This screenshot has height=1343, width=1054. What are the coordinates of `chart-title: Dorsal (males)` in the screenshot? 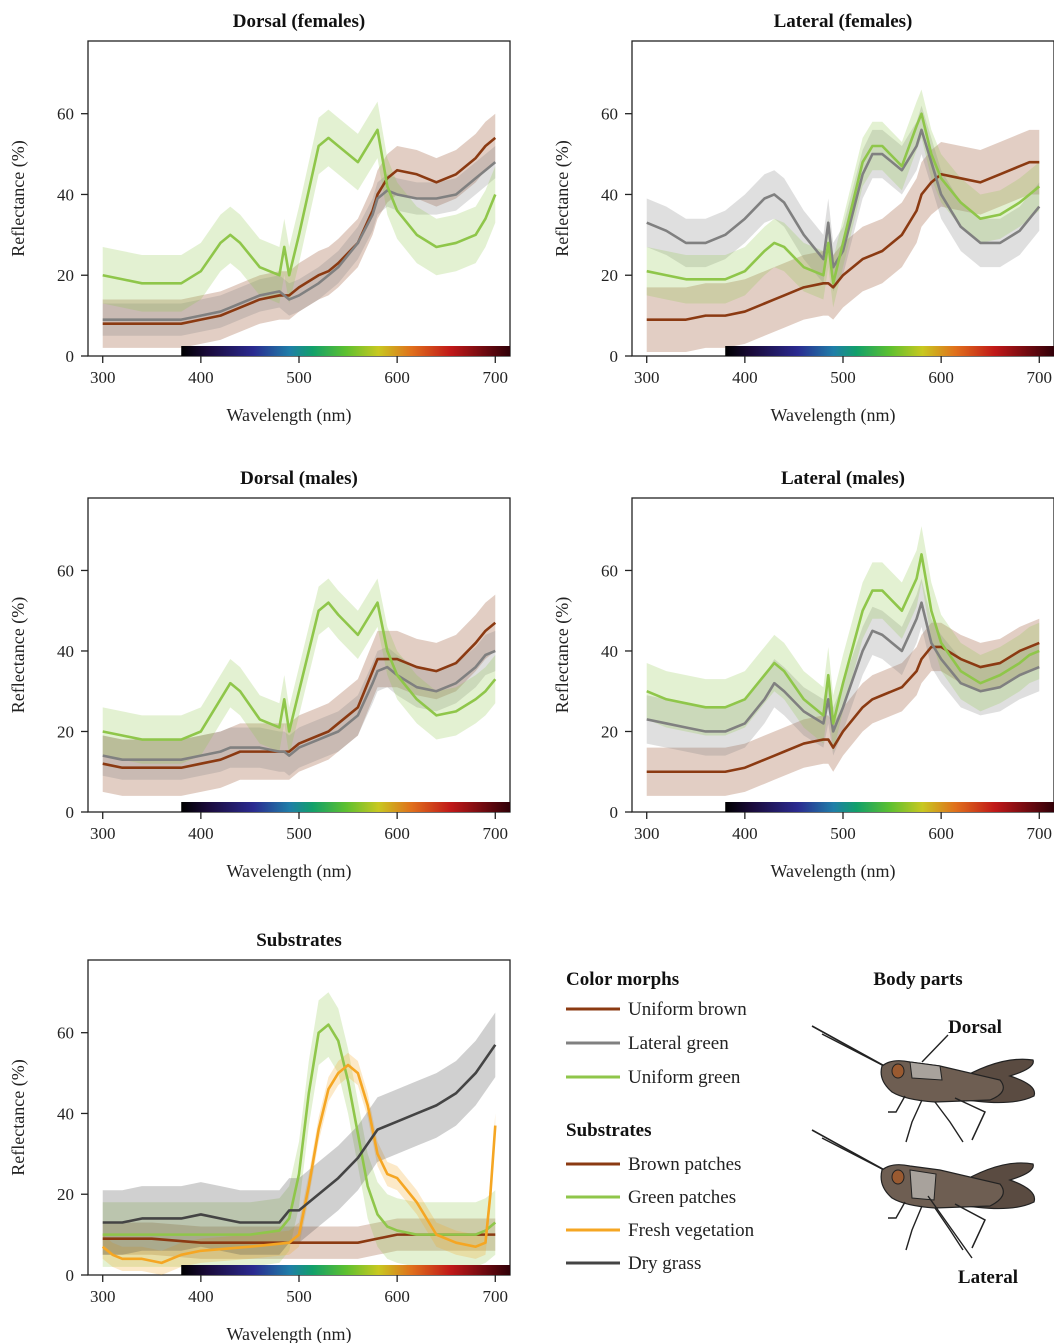 It's located at (299, 478).